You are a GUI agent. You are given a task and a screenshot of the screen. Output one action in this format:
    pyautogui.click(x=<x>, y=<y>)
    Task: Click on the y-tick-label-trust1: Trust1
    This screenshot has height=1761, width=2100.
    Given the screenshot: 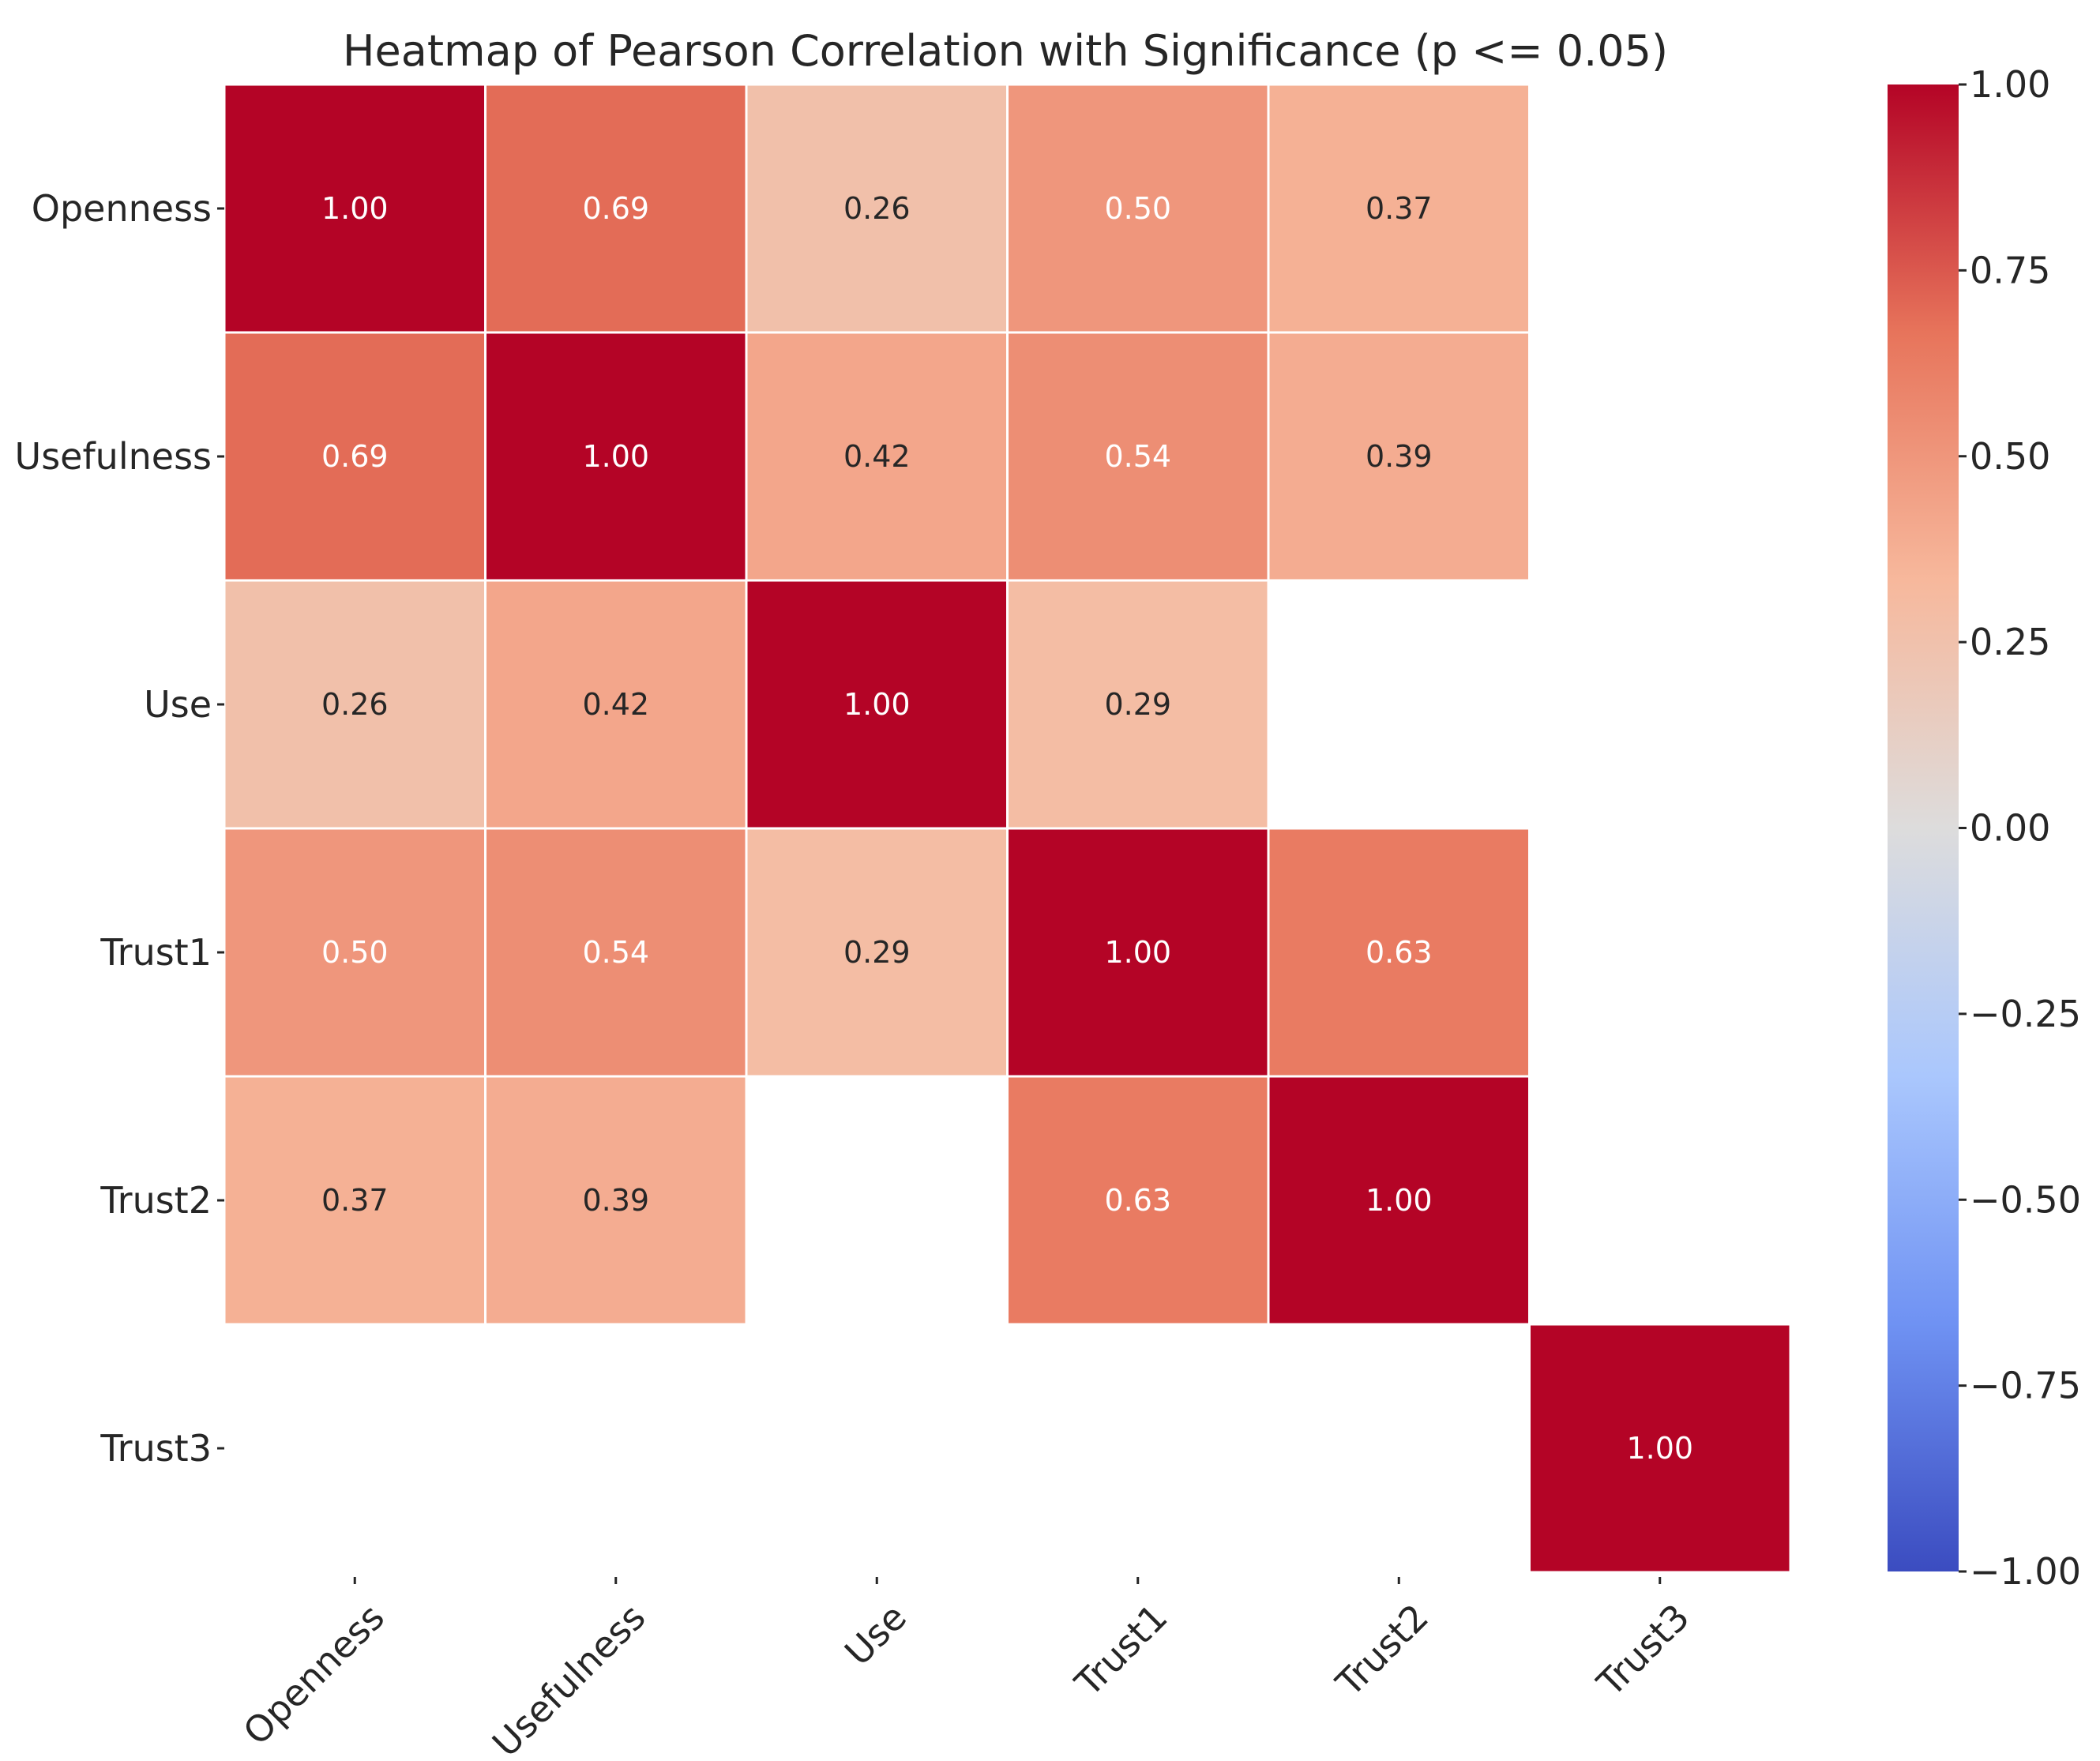 What is the action you would take?
    pyautogui.click(x=156, y=952)
    